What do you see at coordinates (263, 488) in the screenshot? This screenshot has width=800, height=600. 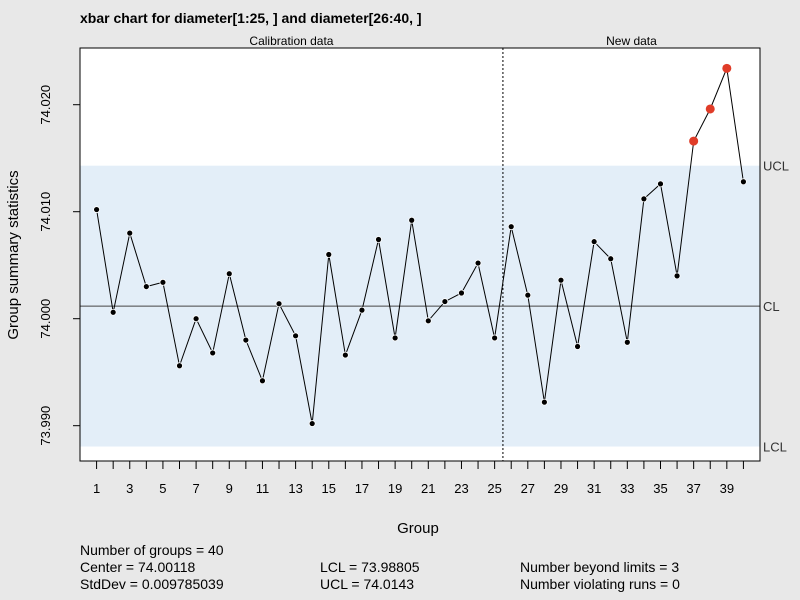 I see `x-tick-label: 11` at bounding box center [263, 488].